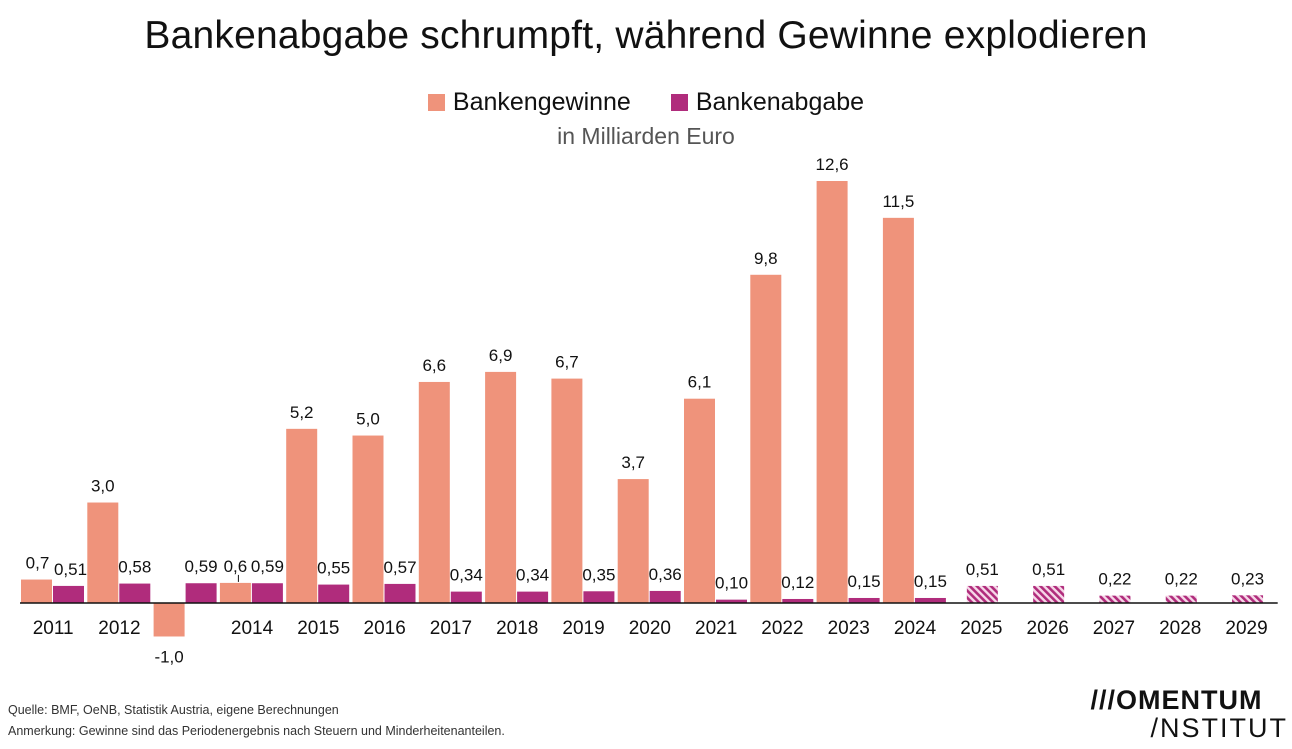  What do you see at coordinates (898, 410) in the screenshot?
I see `profit-bar-2024` at bounding box center [898, 410].